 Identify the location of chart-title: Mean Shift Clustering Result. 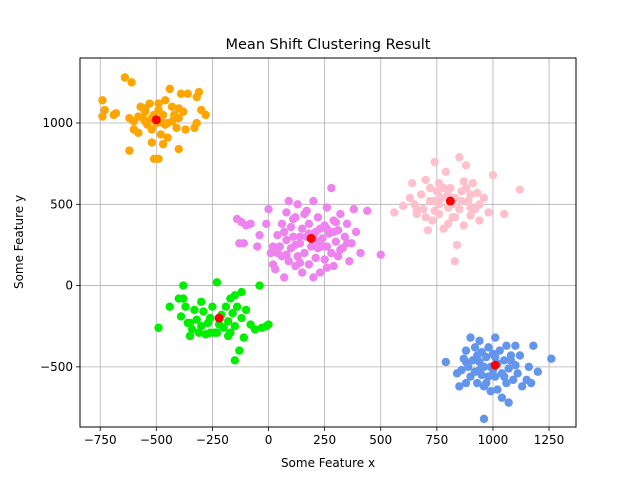
(328, 45).